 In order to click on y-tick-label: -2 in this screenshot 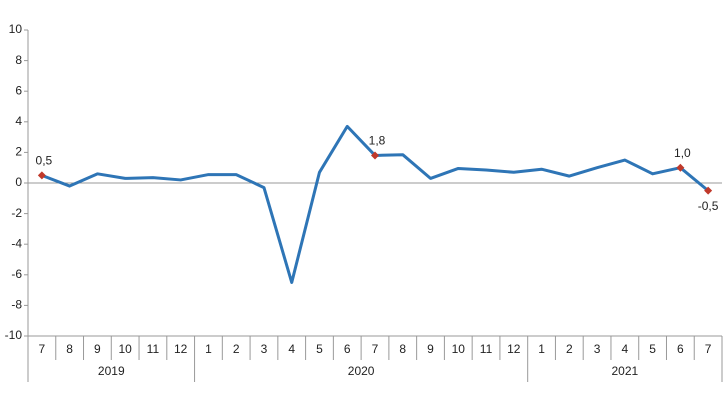, I will do `click(16, 213)`.